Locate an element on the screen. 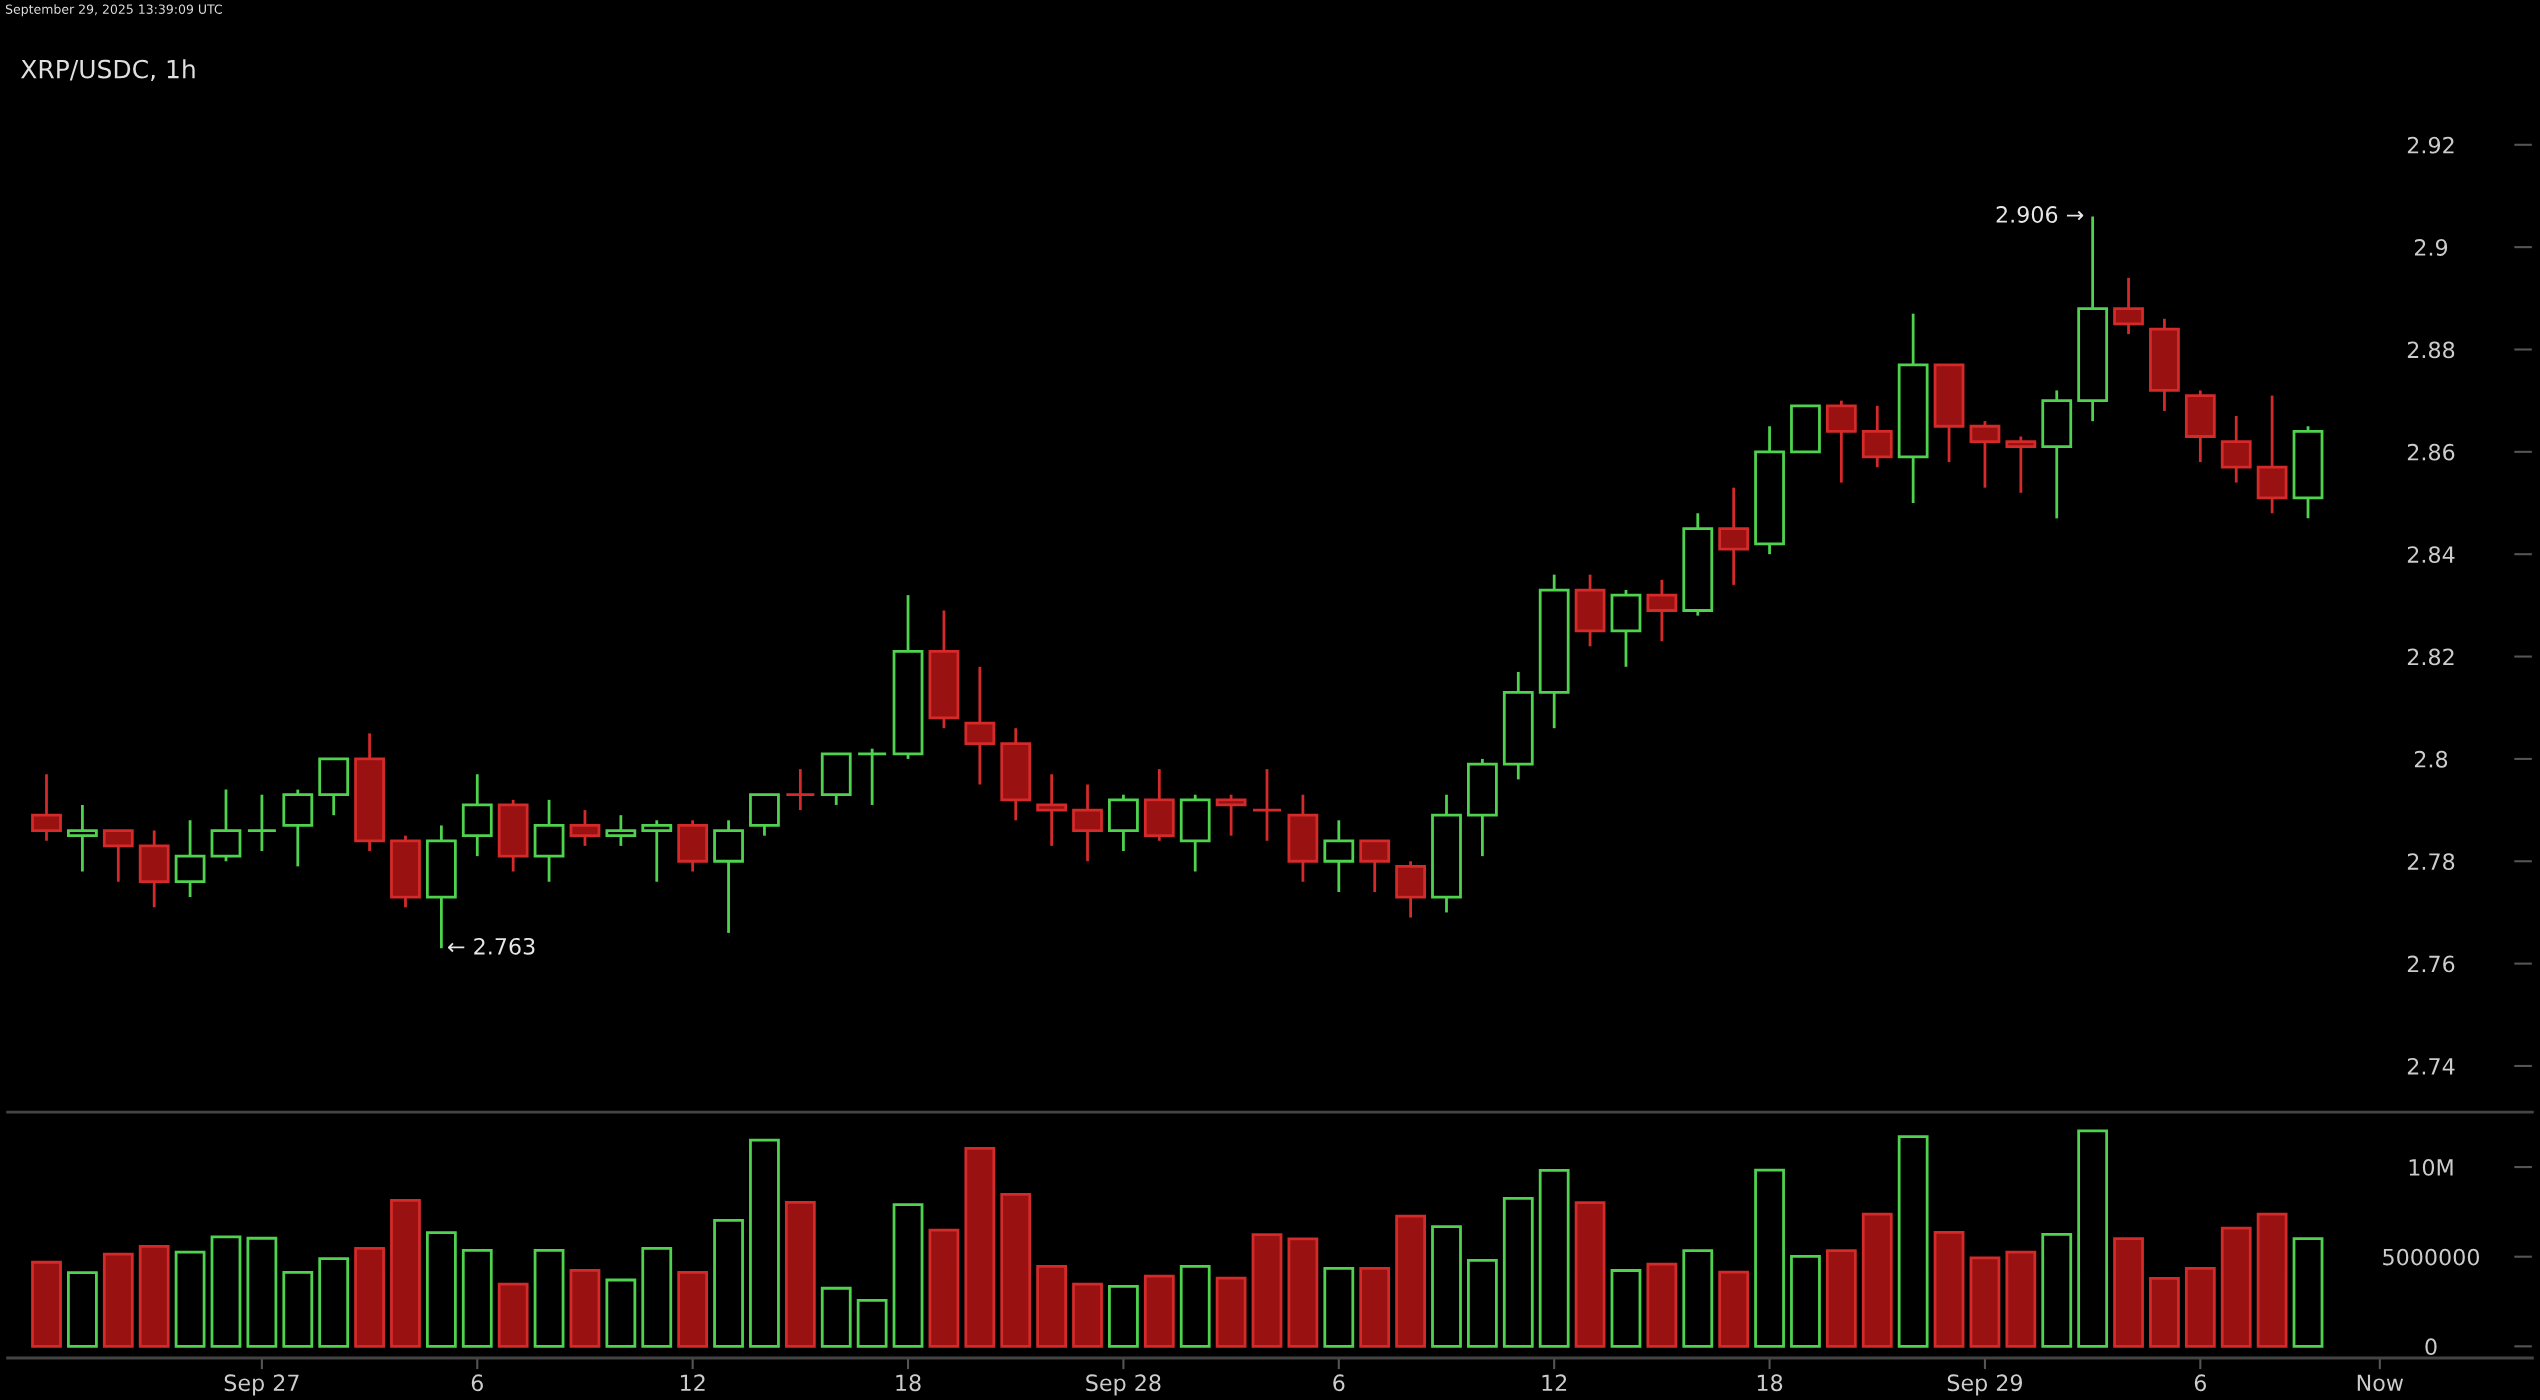  x-tick-label: Now is located at coordinates (2380, 1383).